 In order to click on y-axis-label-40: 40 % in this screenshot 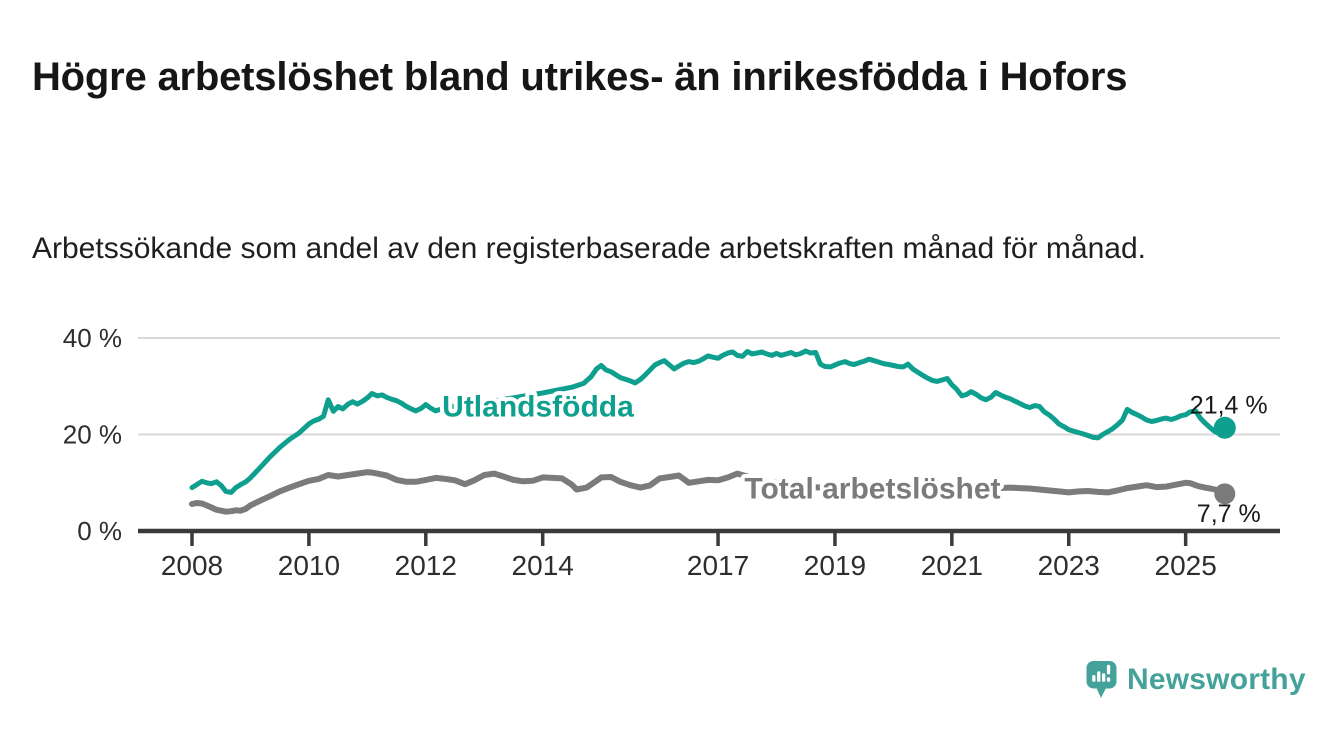, I will do `click(92, 338)`.